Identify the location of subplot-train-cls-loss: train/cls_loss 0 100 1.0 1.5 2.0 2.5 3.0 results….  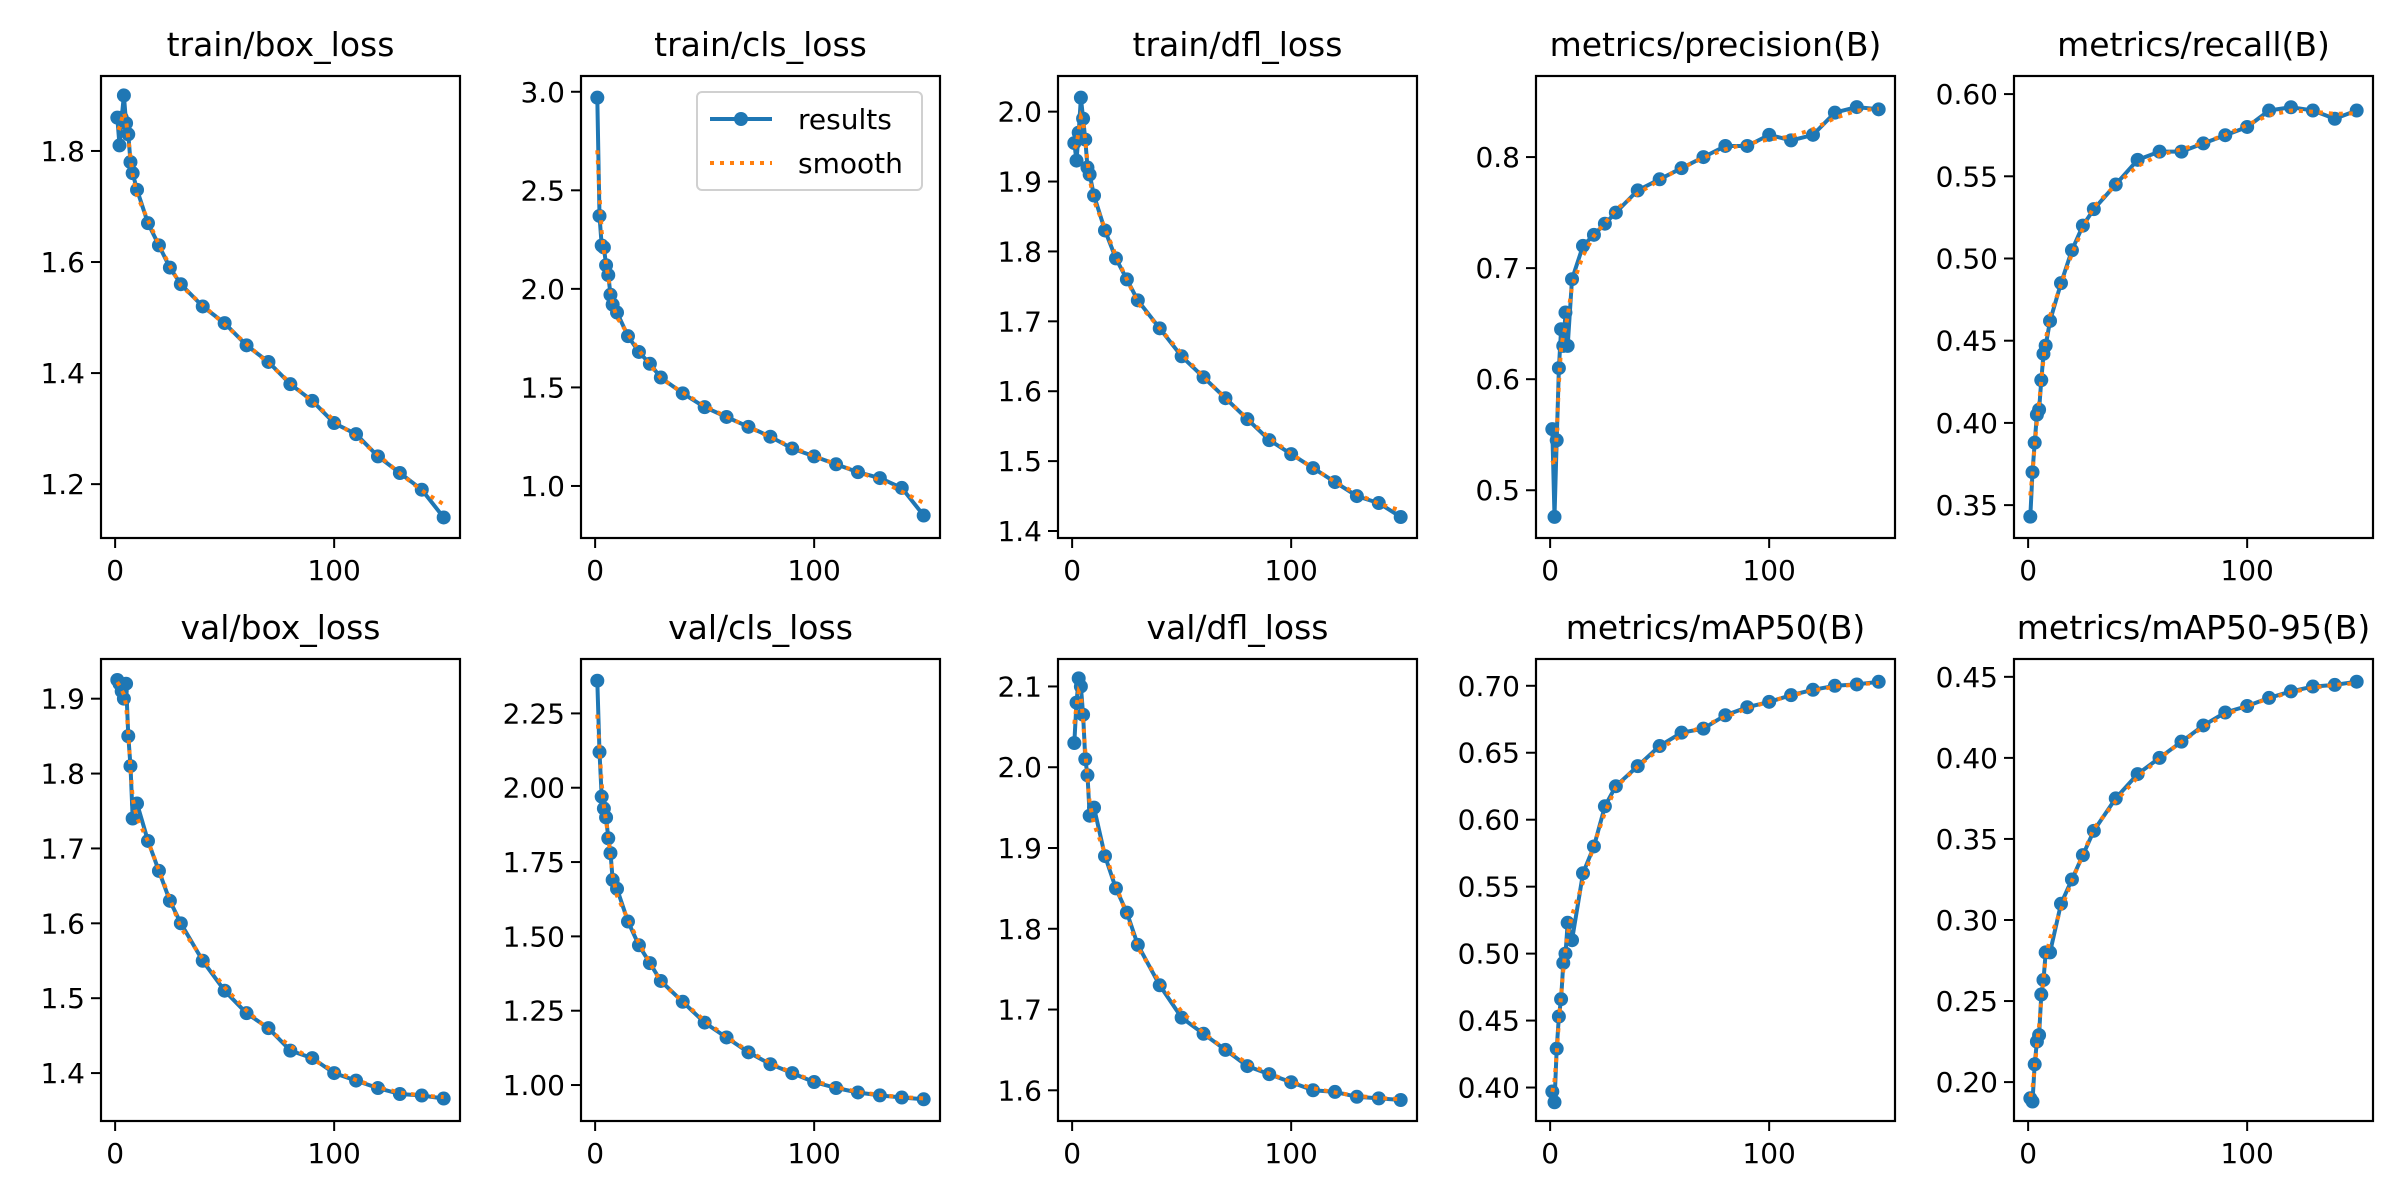
(731, 306).